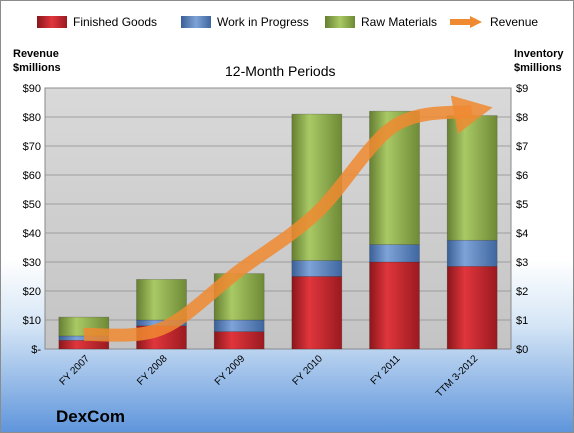 This screenshot has height=433, width=574. I want to click on x-tick-label-fy-2007: FY 2007, so click(75, 370).